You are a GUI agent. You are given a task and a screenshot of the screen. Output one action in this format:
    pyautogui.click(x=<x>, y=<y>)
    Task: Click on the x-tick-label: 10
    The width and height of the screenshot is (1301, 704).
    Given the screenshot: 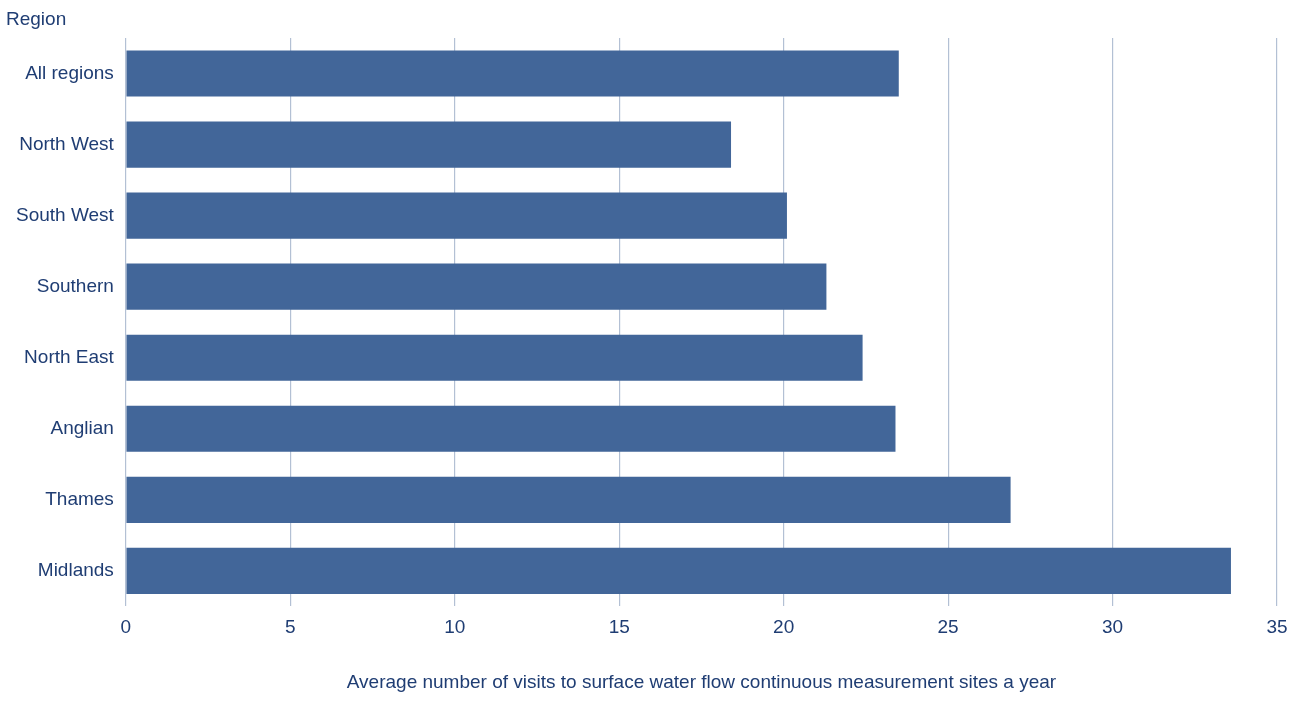 What is the action you would take?
    pyautogui.click(x=455, y=627)
    